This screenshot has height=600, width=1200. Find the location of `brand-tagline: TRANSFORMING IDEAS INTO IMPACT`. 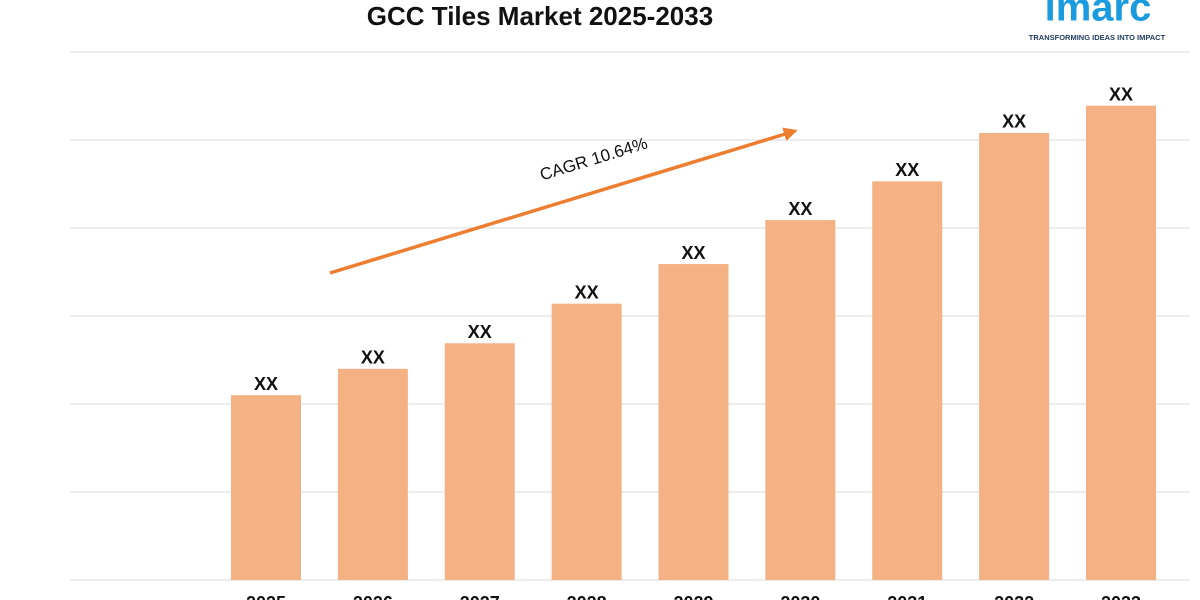

brand-tagline: TRANSFORMING IDEAS INTO IMPACT is located at coordinates (1097, 37).